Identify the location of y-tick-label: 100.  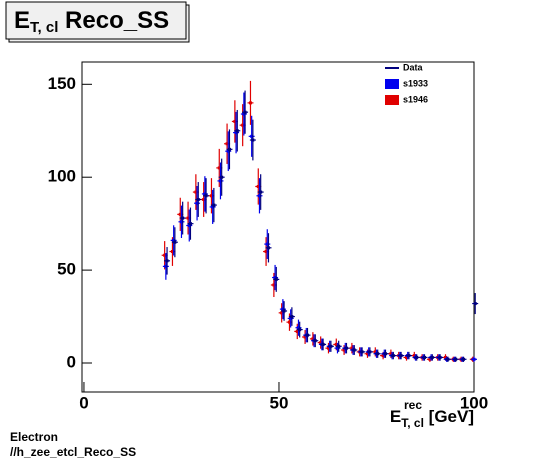
(62, 176).